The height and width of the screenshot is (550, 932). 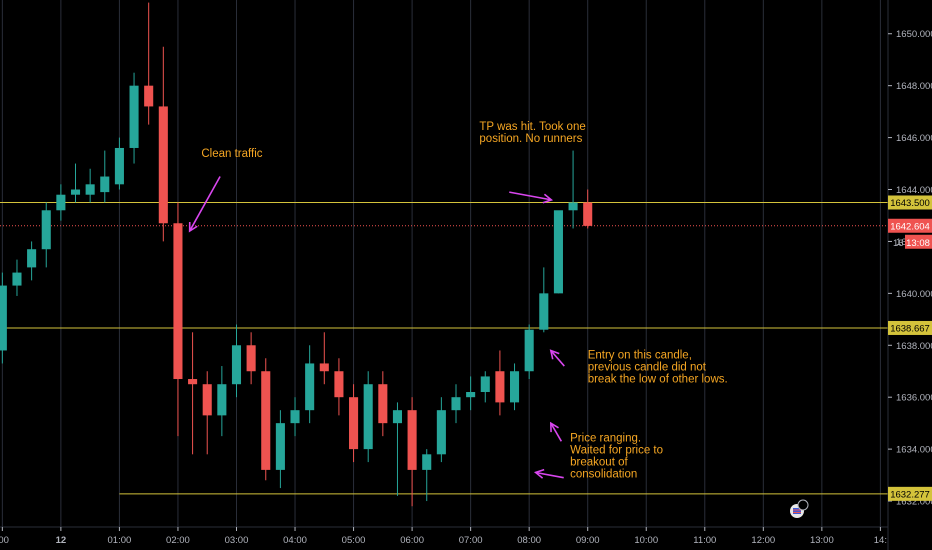 I want to click on price-label-text: 1643.500, so click(x=910, y=203).